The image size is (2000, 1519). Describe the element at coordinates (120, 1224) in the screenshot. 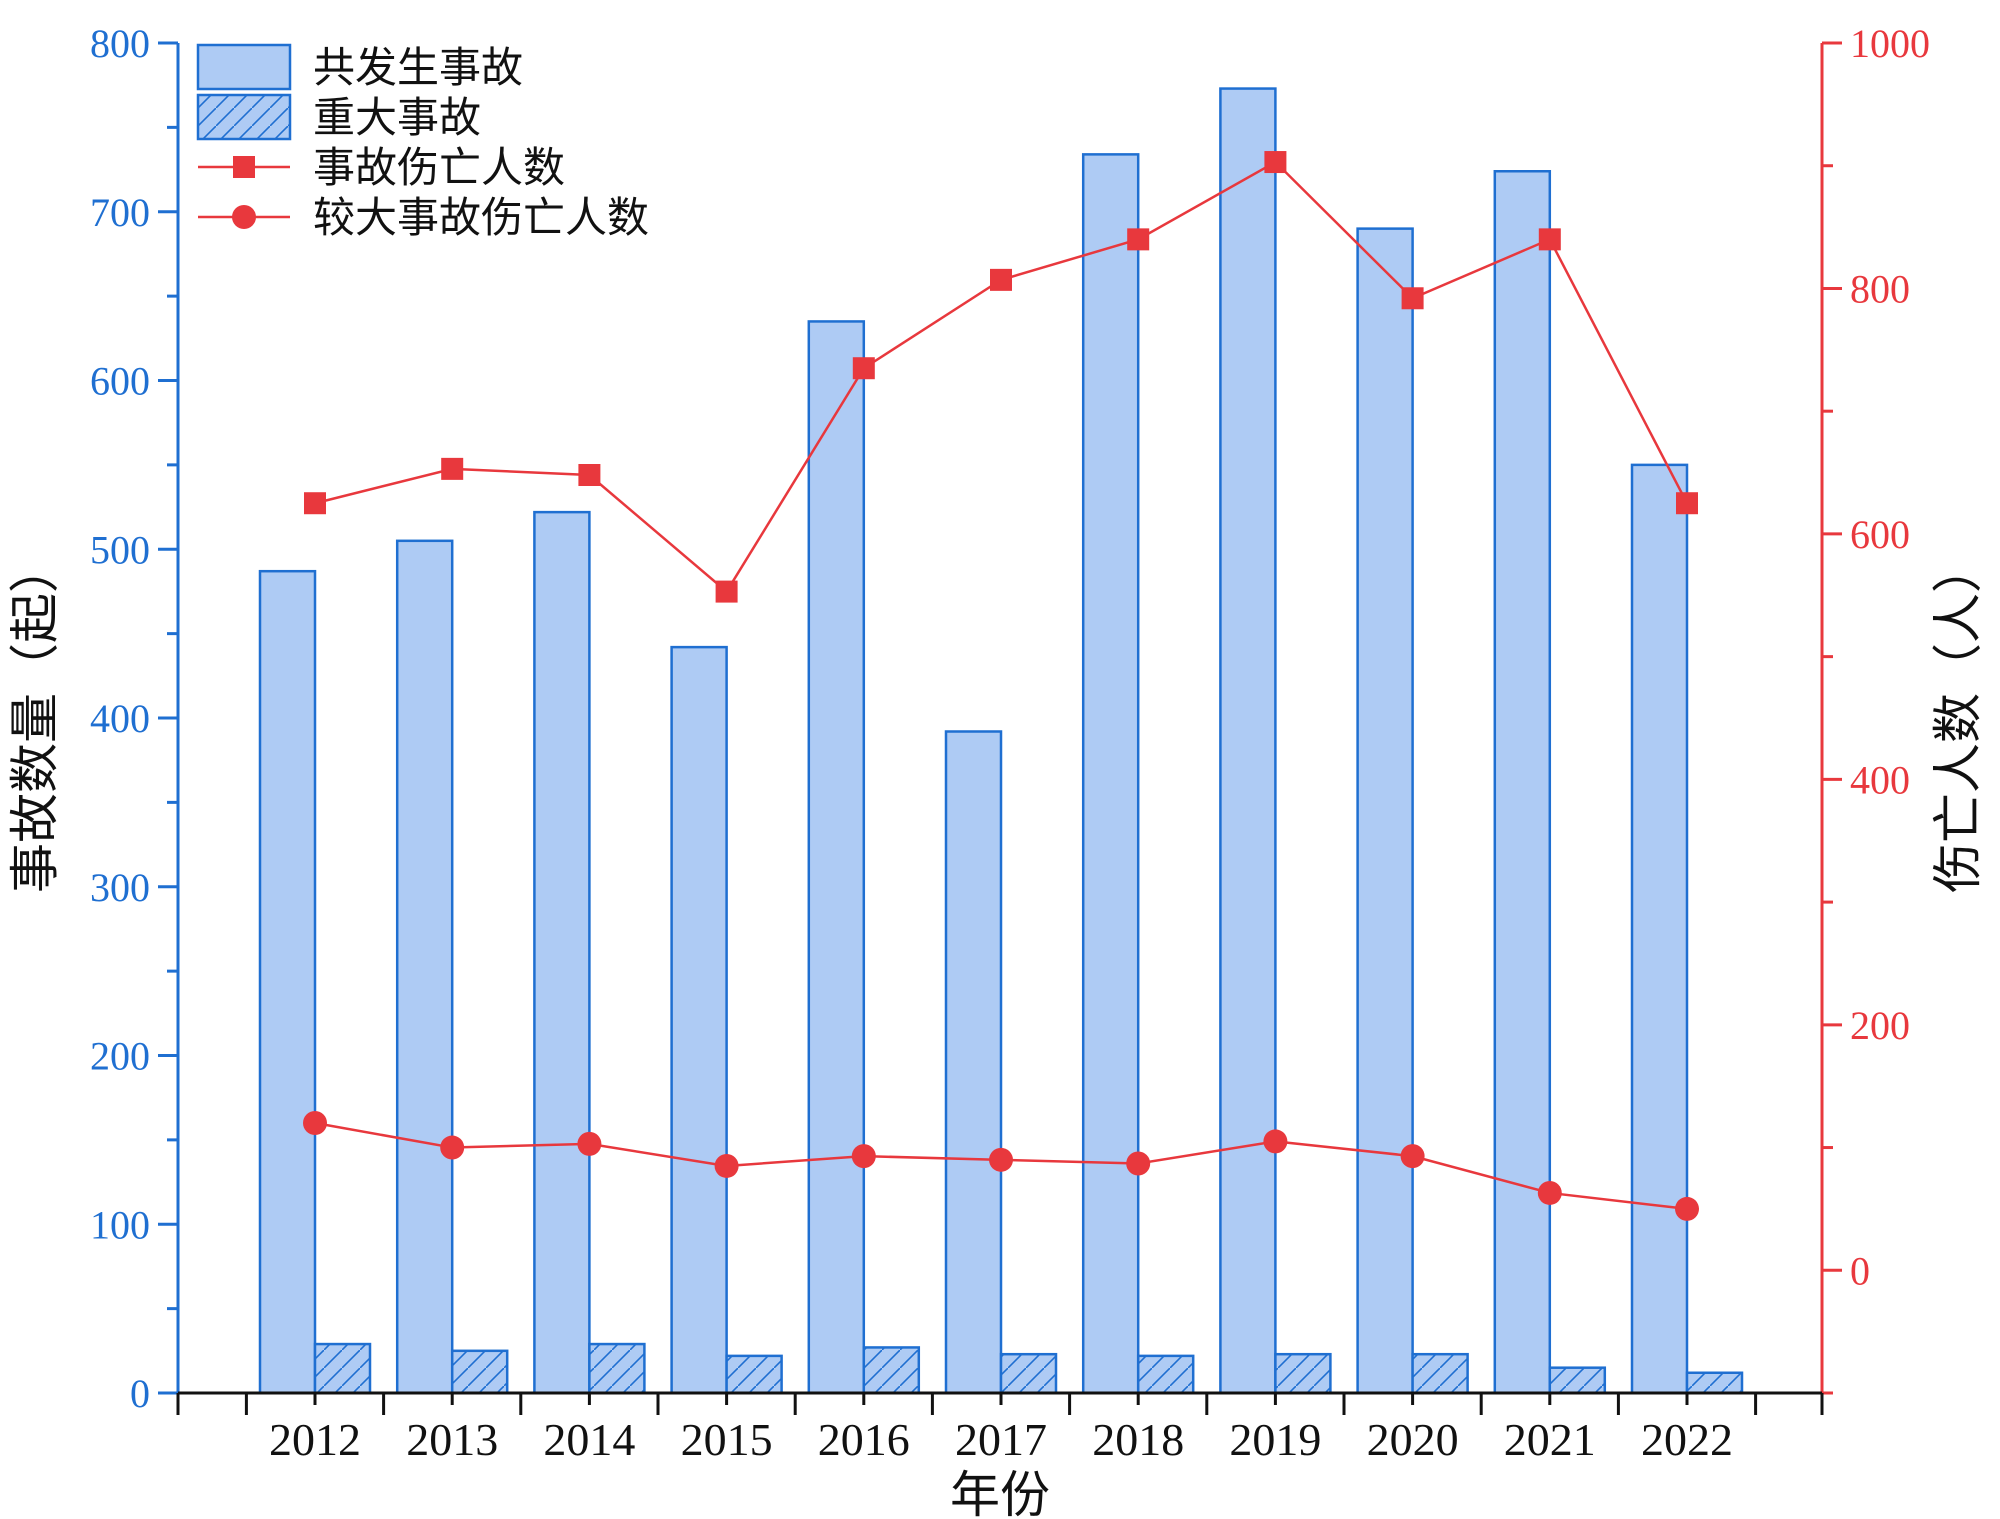

I see `y-tick-label-left: 100` at that location.